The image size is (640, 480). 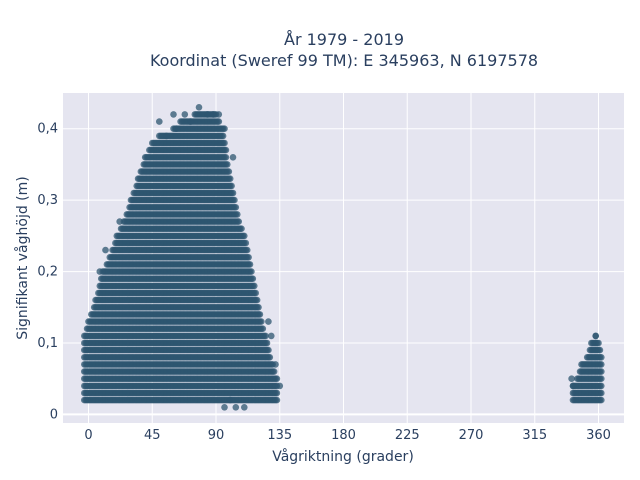 I want to click on y-tick-label: 0,2, so click(x=47, y=272).